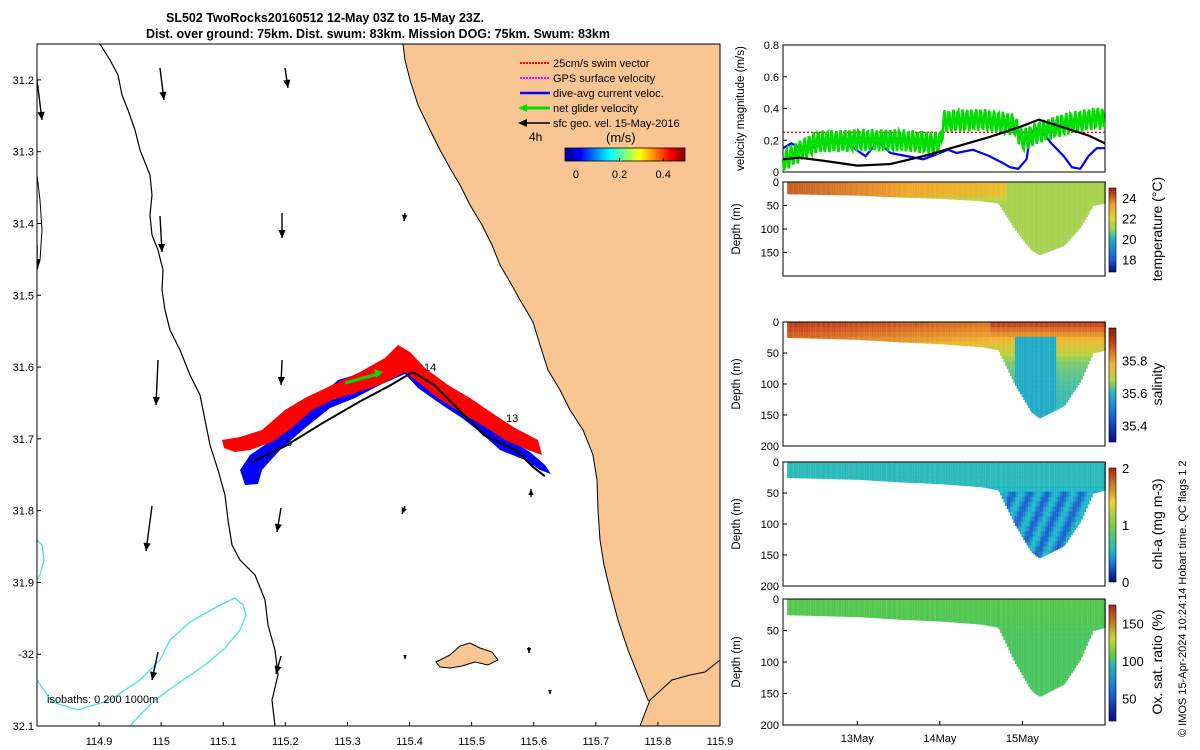 Image resolution: width=1200 pixels, height=750 pixels. I want to click on map-x-tick-label: 115.8, so click(658, 742).